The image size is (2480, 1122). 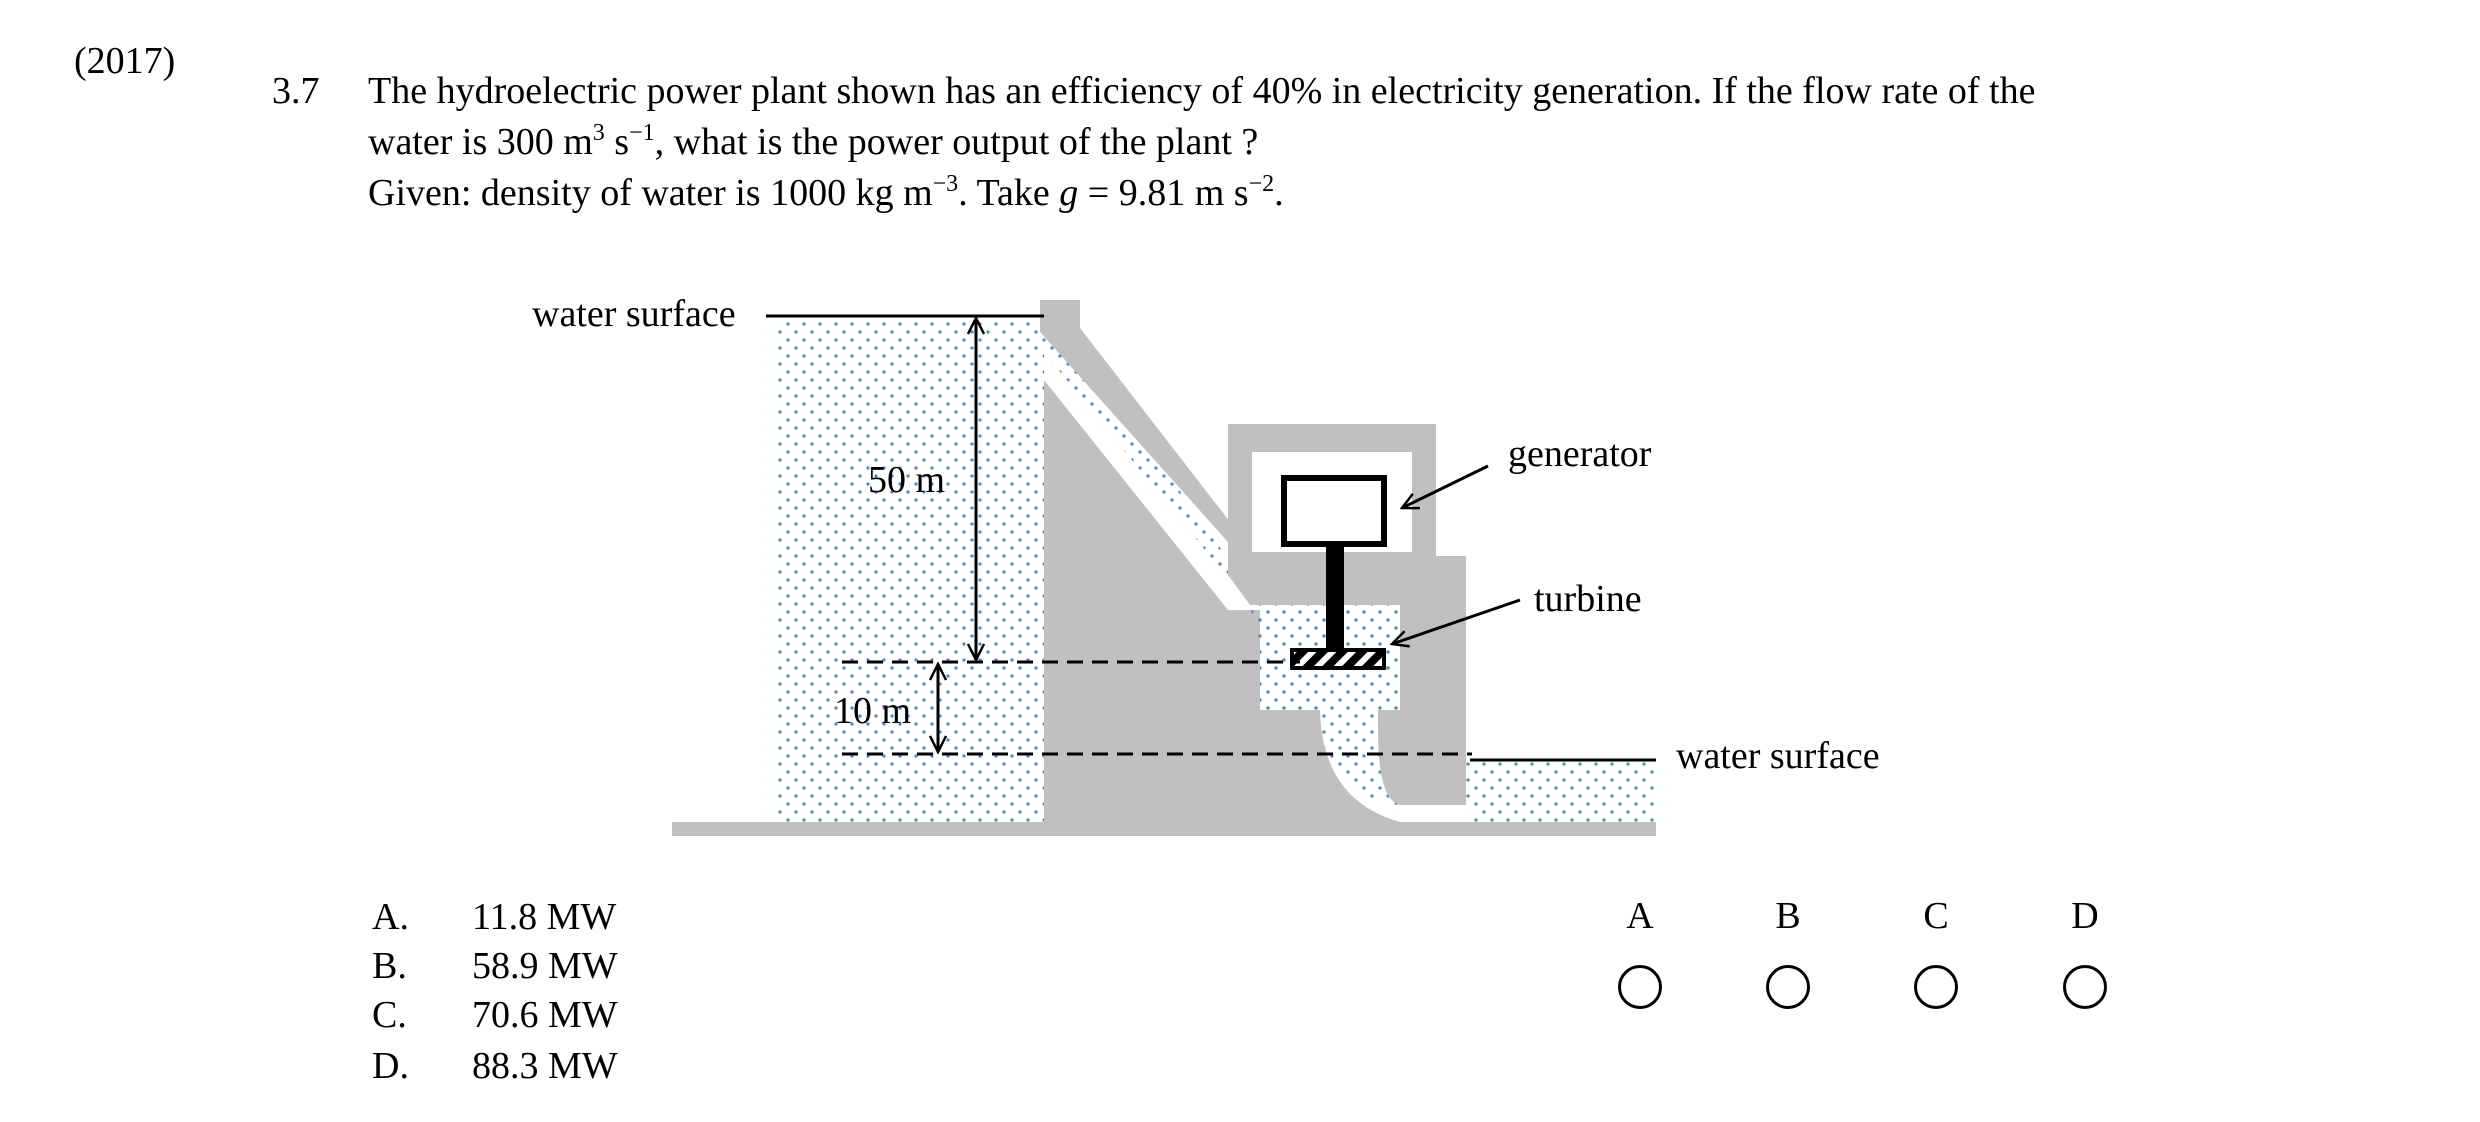 What do you see at coordinates (650, 193) in the screenshot?
I see `question-text-part: Given: density of water is 1000 kg m` at bounding box center [650, 193].